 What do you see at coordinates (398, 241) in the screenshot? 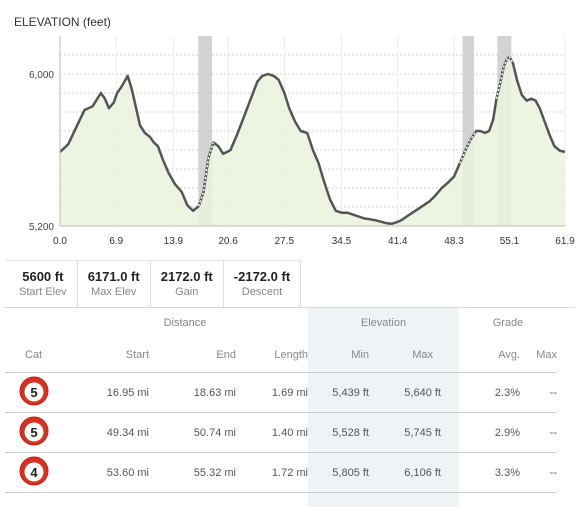
I see `x-tick-label: 41.4` at bounding box center [398, 241].